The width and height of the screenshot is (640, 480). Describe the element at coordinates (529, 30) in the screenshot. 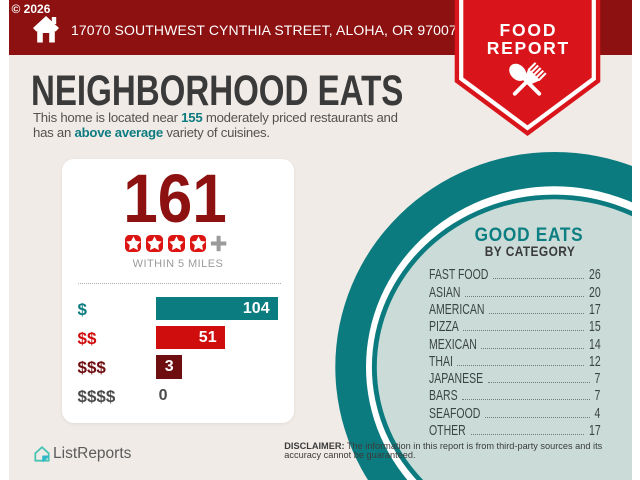

I see `svg-text: FOOD` at that location.